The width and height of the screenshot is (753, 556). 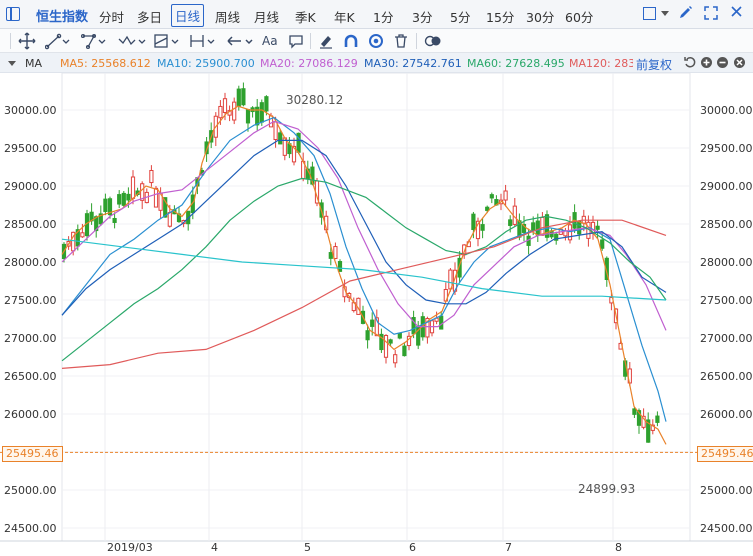 I want to click on ma5-value: MA5: 25568.612, so click(x=105, y=63).